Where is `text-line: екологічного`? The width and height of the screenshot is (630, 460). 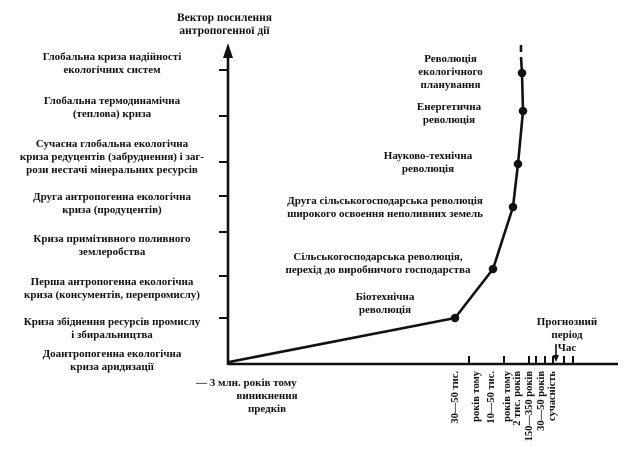 text-line: екологічного is located at coordinates (450, 72).